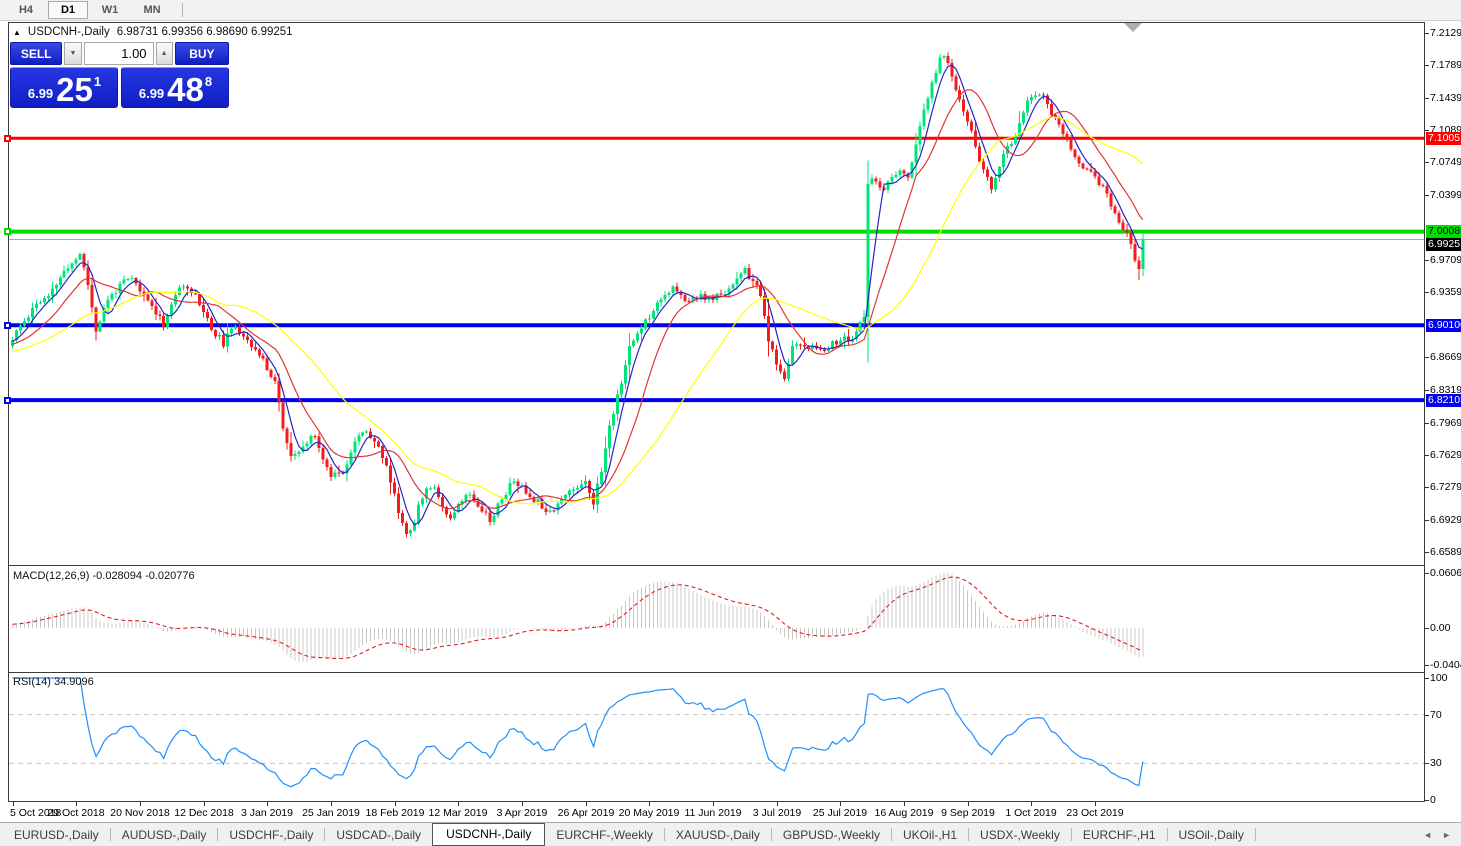  I want to click on spin-up-icon: ▲, so click(164, 53).